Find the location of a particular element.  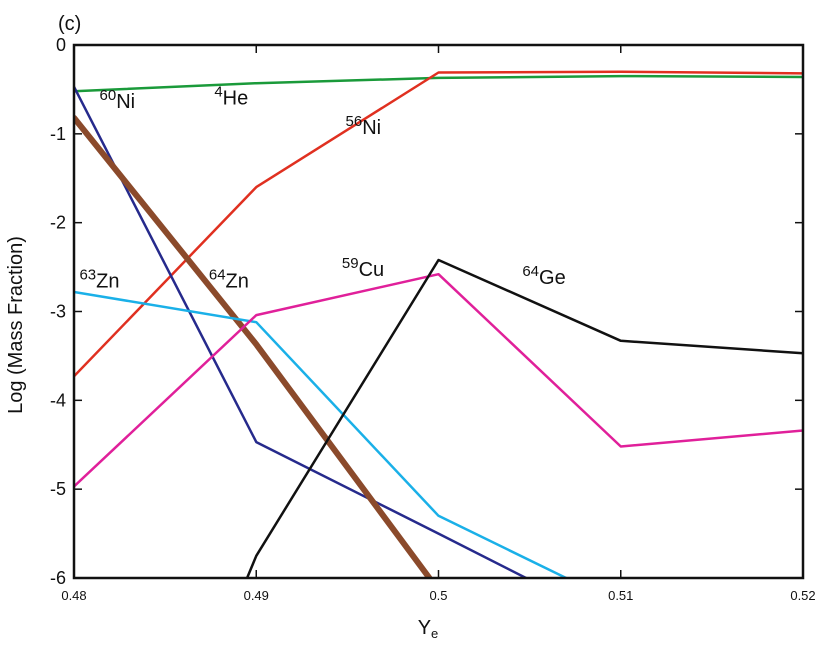

x-tick-label: 0.52 is located at coordinates (802, 595).